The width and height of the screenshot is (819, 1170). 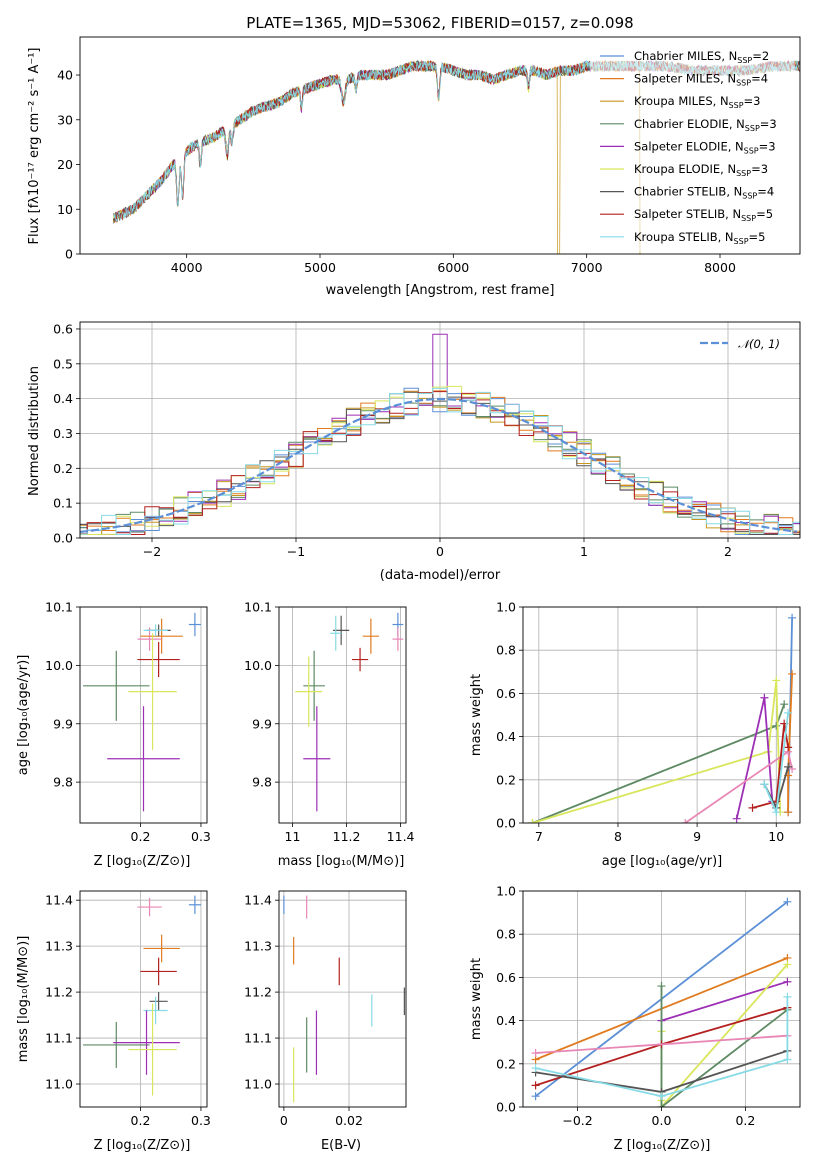 I want to click on spectrum-legend-label: Kroupa MILES, NSSP=3, so click(x=697, y=102).